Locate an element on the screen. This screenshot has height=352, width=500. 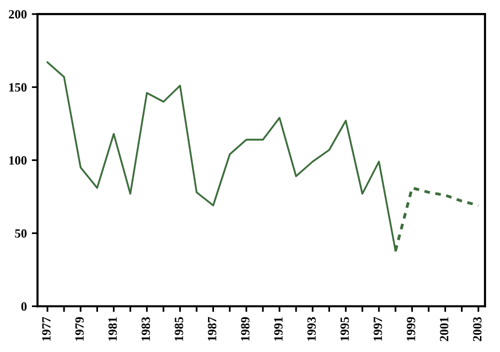
x-tick-label: 1993 is located at coordinates (311, 329).